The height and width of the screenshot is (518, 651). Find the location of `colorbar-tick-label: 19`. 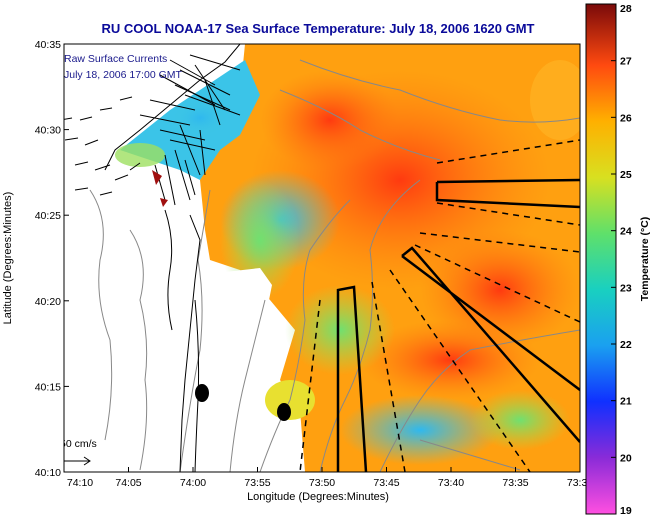

colorbar-tick-label: 19 is located at coordinates (626, 511).